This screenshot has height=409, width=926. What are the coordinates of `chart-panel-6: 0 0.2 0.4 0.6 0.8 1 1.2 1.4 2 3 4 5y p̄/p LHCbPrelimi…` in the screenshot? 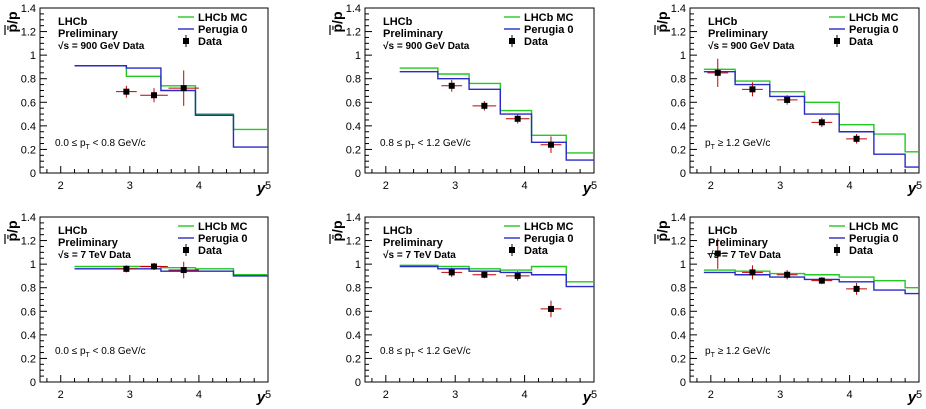 It's located at (788, 309).